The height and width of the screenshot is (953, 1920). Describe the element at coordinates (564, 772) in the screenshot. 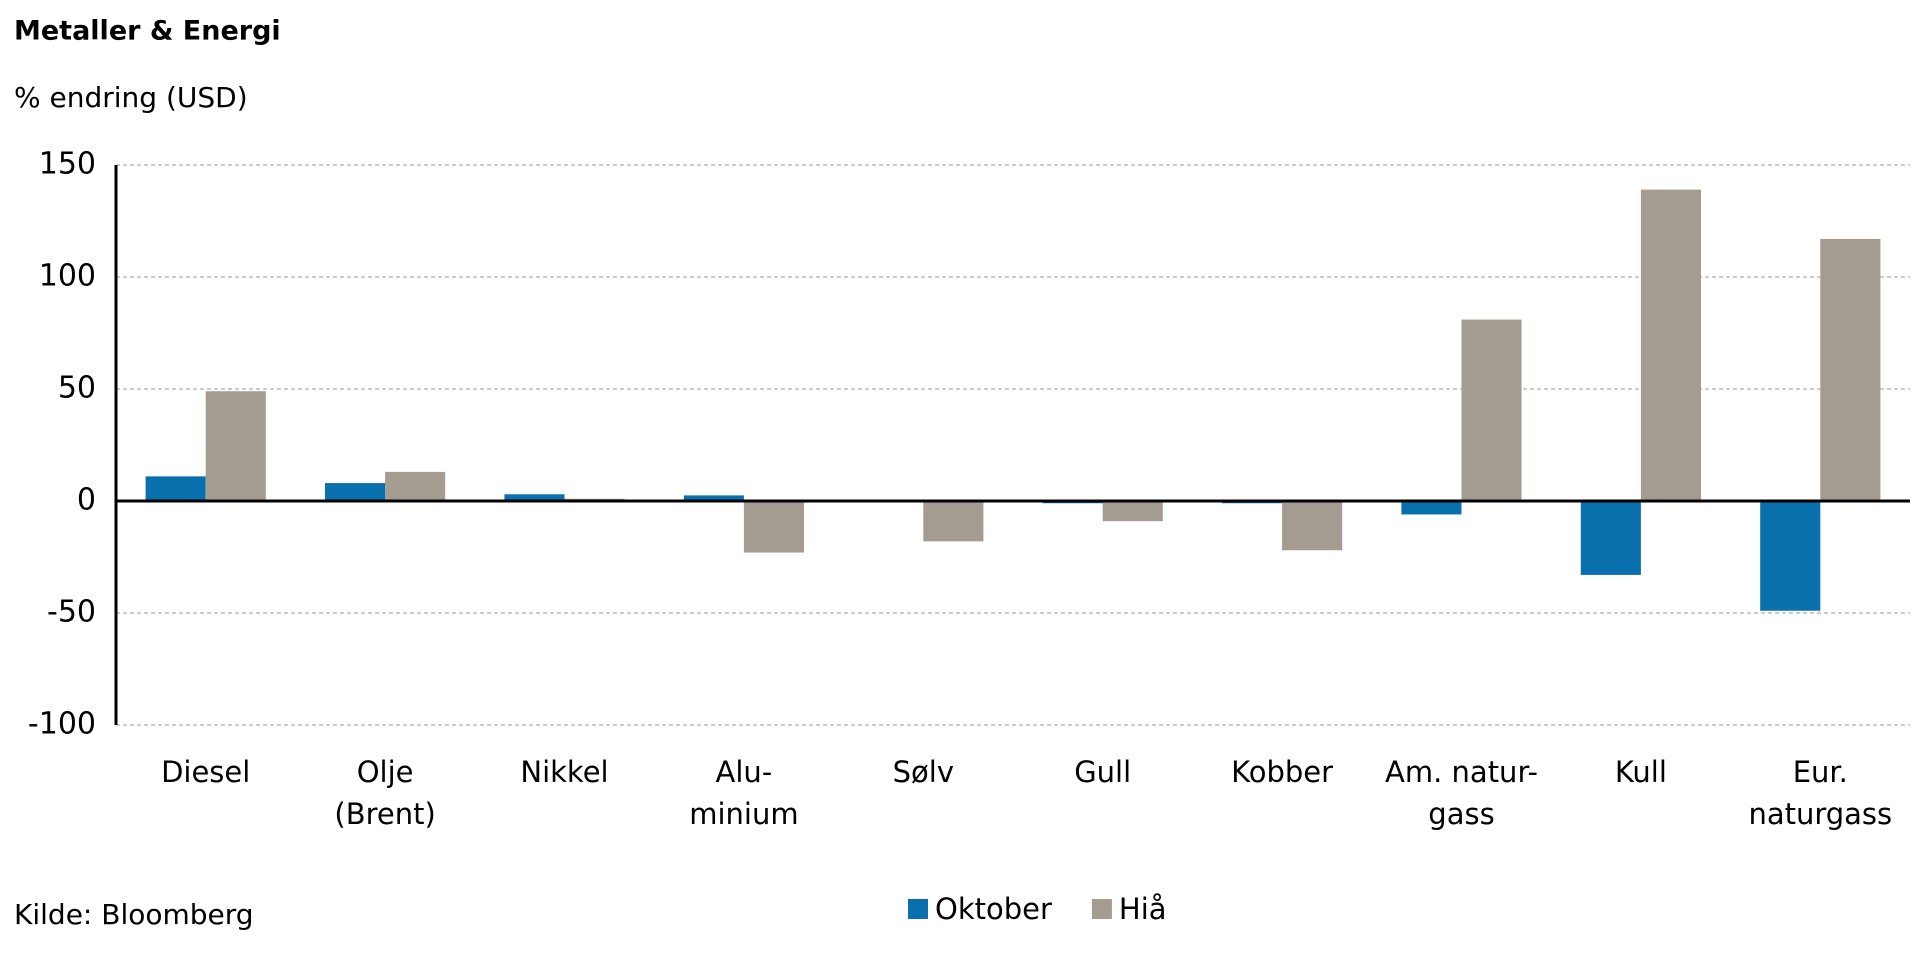

I see `x-tick-label: Nikkel` at that location.